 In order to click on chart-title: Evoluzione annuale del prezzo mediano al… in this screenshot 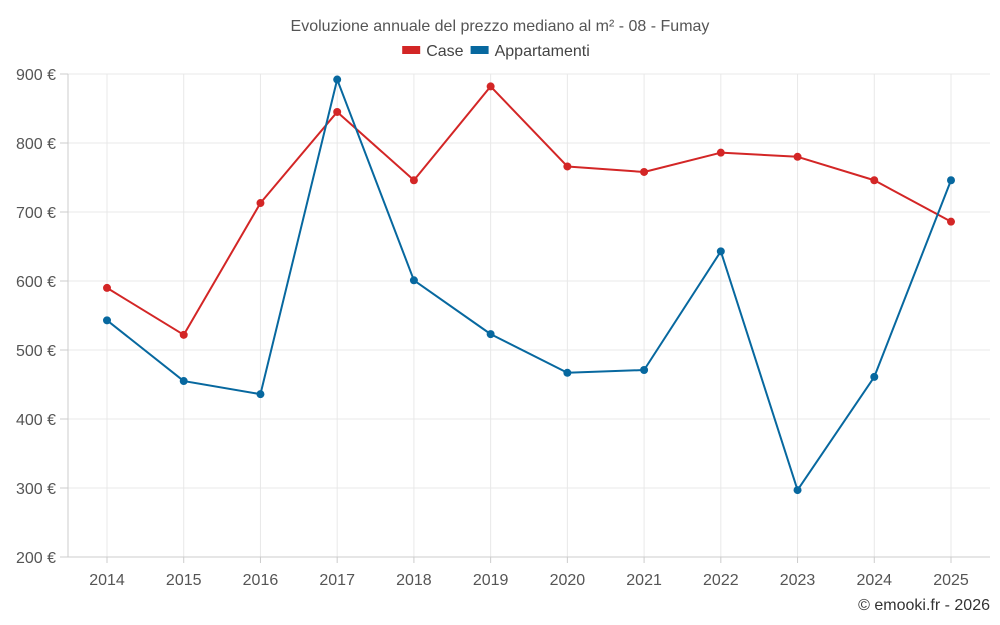, I will do `click(500, 26)`.